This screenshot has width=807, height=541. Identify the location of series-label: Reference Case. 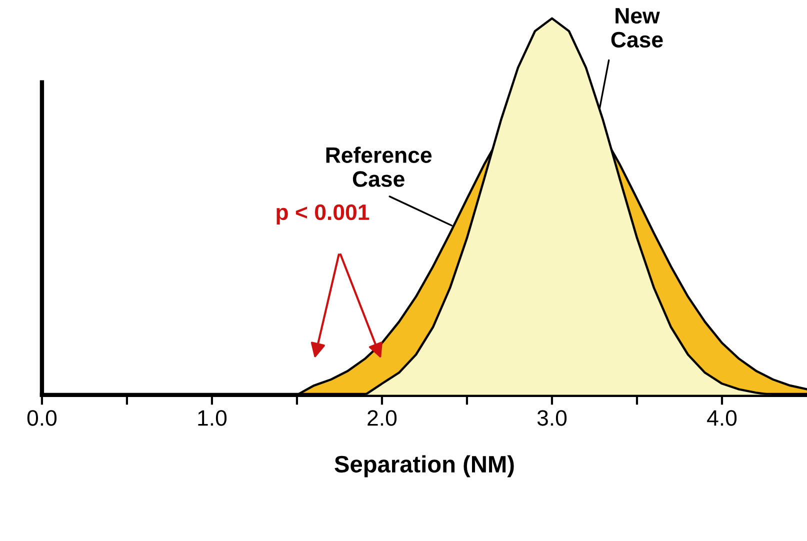
(379, 166).